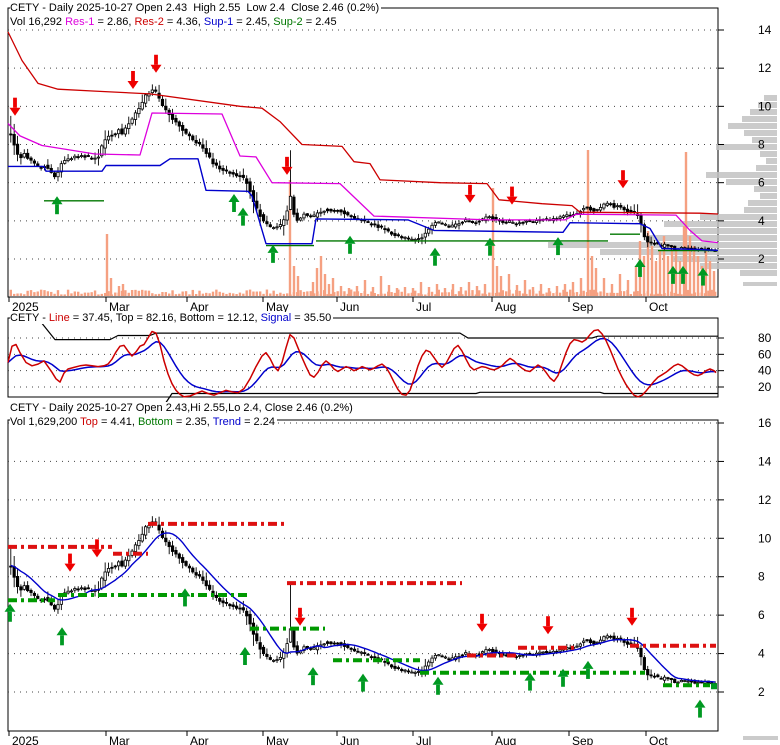  What do you see at coordinates (59, 318) in the screenshot?
I see `header-part: Line` at bounding box center [59, 318].